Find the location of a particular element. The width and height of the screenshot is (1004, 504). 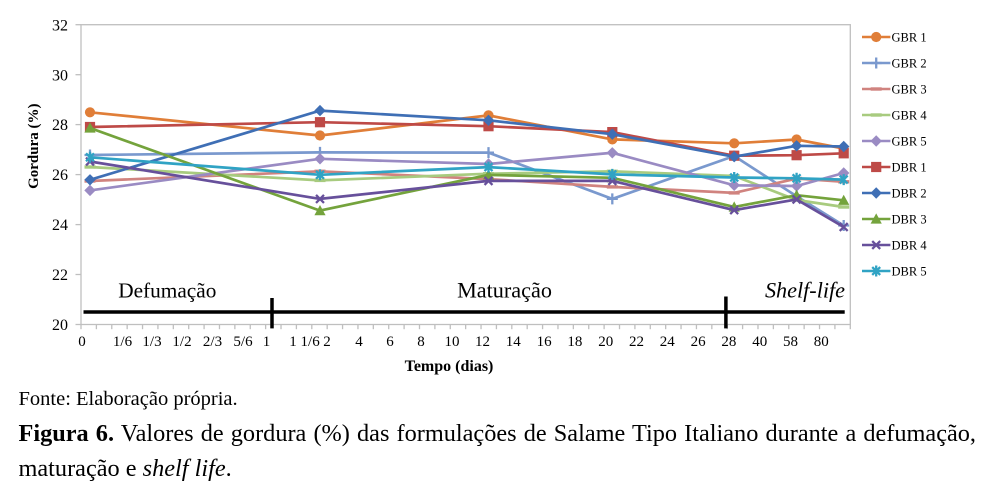

svg-text: 16 is located at coordinates (545, 342).